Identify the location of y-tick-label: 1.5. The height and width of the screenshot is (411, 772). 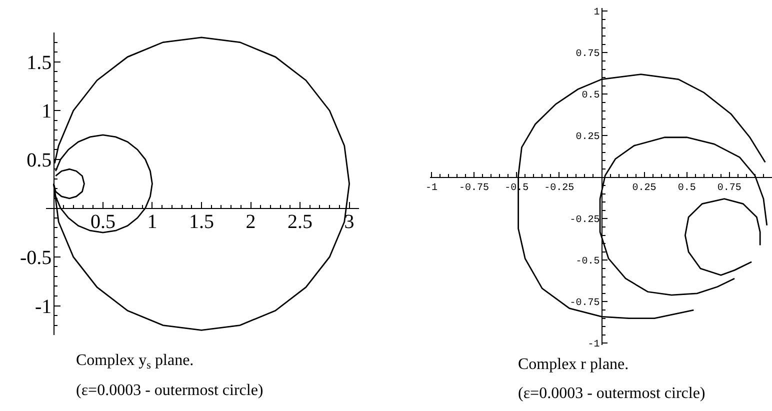
(39, 63).